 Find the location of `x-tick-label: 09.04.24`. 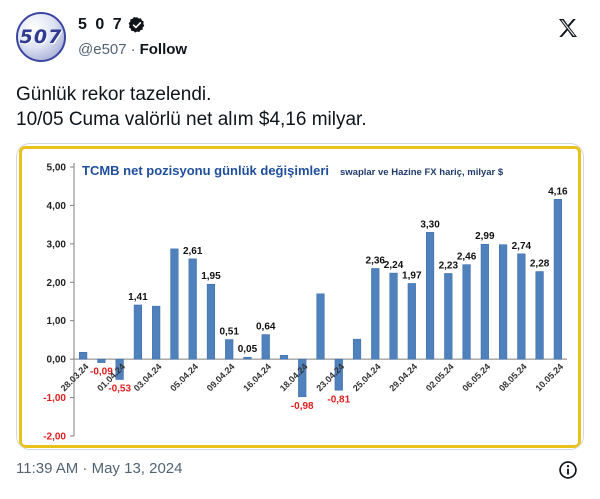

x-tick-label: 09.04.24 is located at coordinates (221, 377).